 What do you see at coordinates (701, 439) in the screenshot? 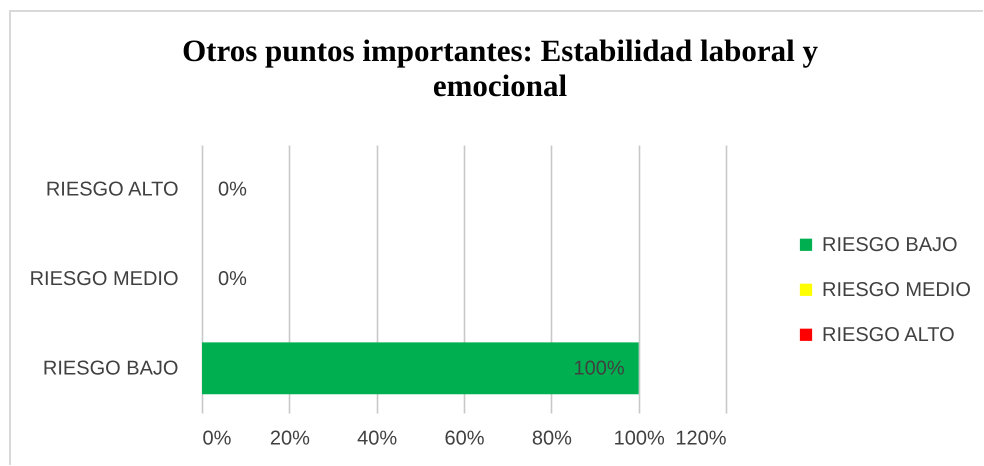
I see `x-tick-label: 120%` at bounding box center [701, 439].